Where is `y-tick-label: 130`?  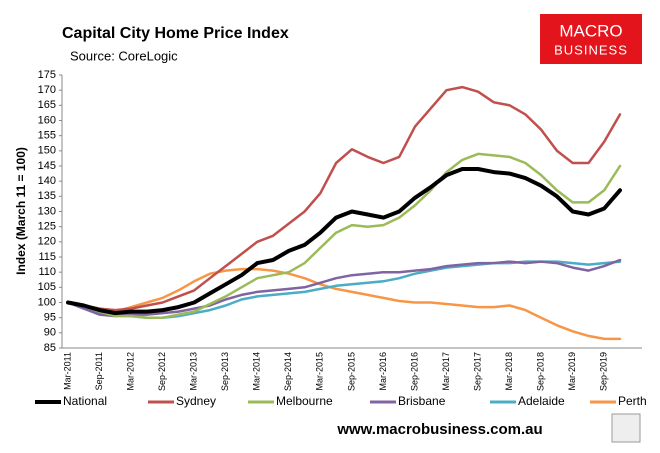 y-tick-label: 130 is located at coordinates (47, 211).